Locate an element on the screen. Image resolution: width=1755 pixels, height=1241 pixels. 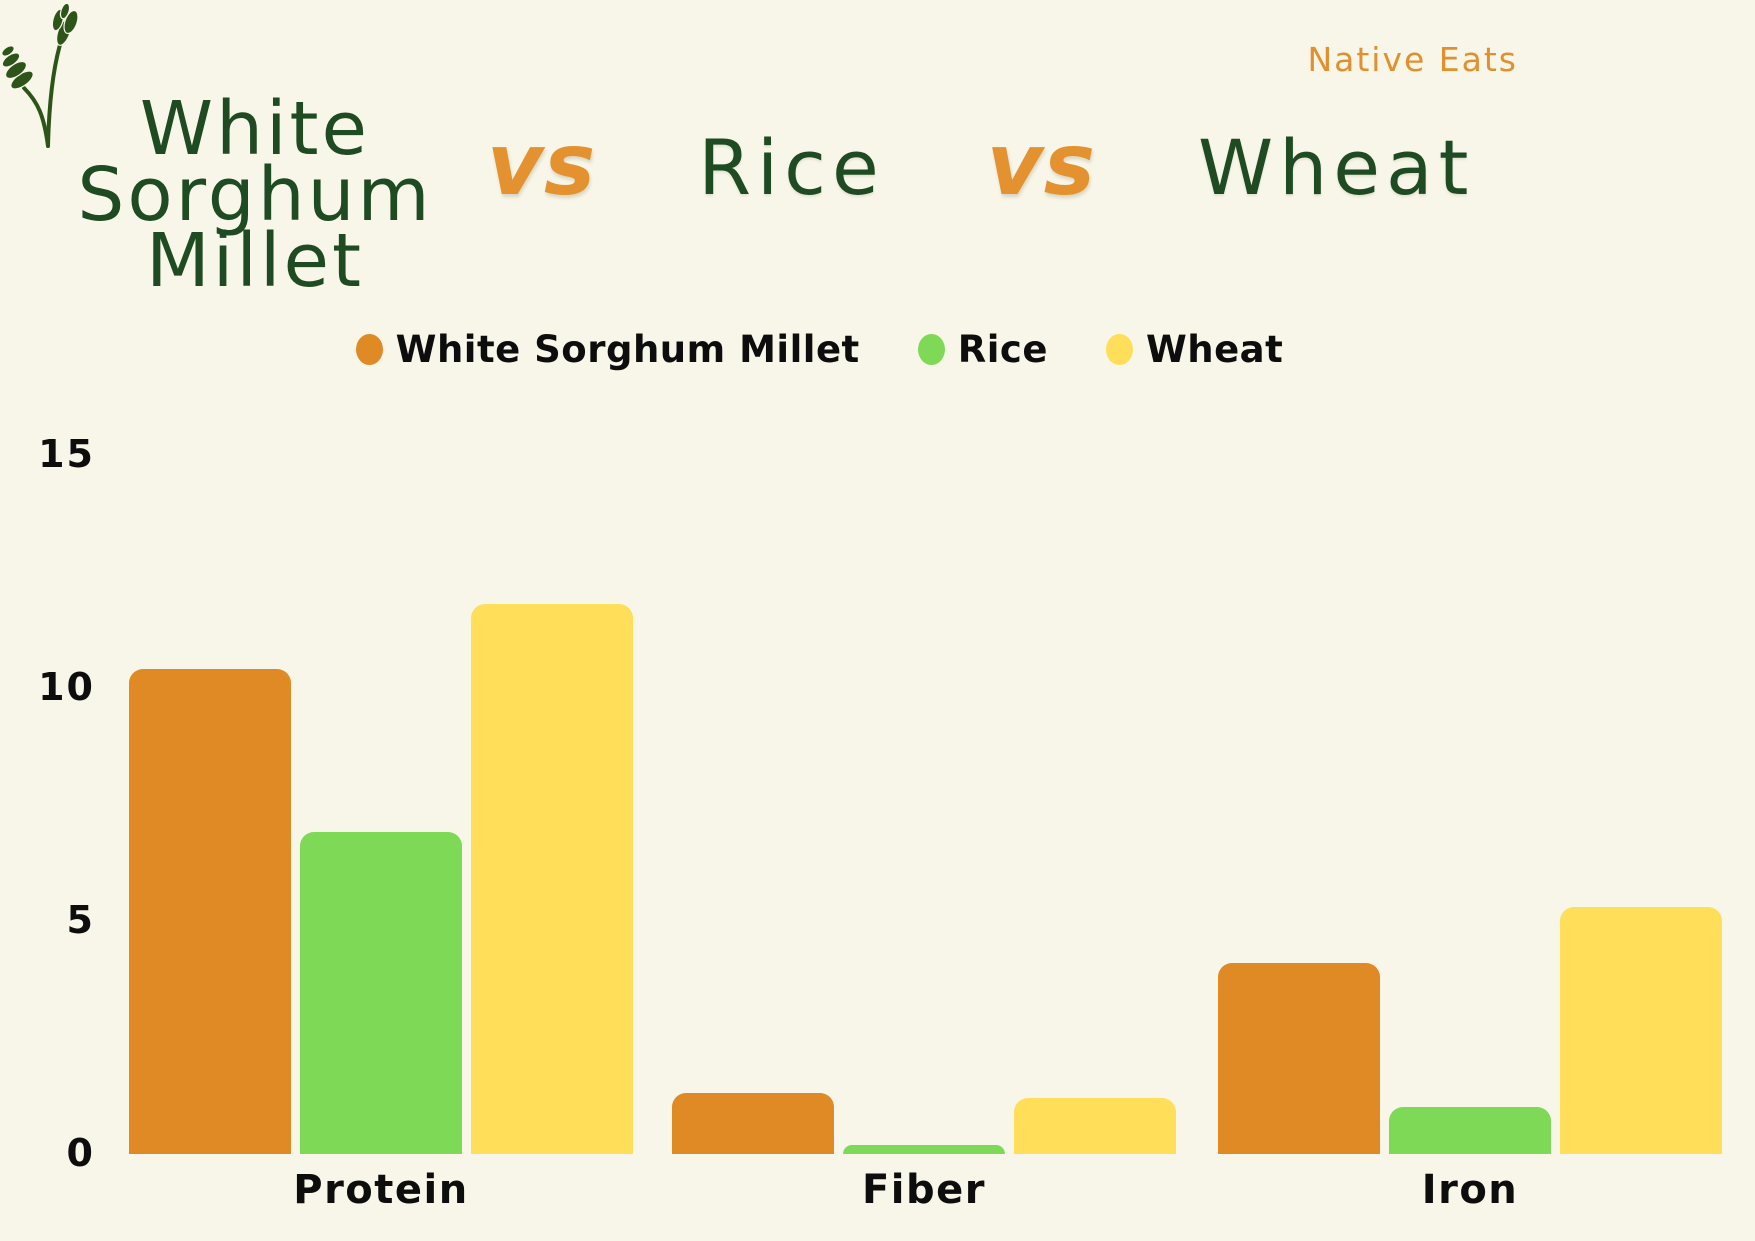
y-tick-5: 5 is located at coordinates (80, 920).